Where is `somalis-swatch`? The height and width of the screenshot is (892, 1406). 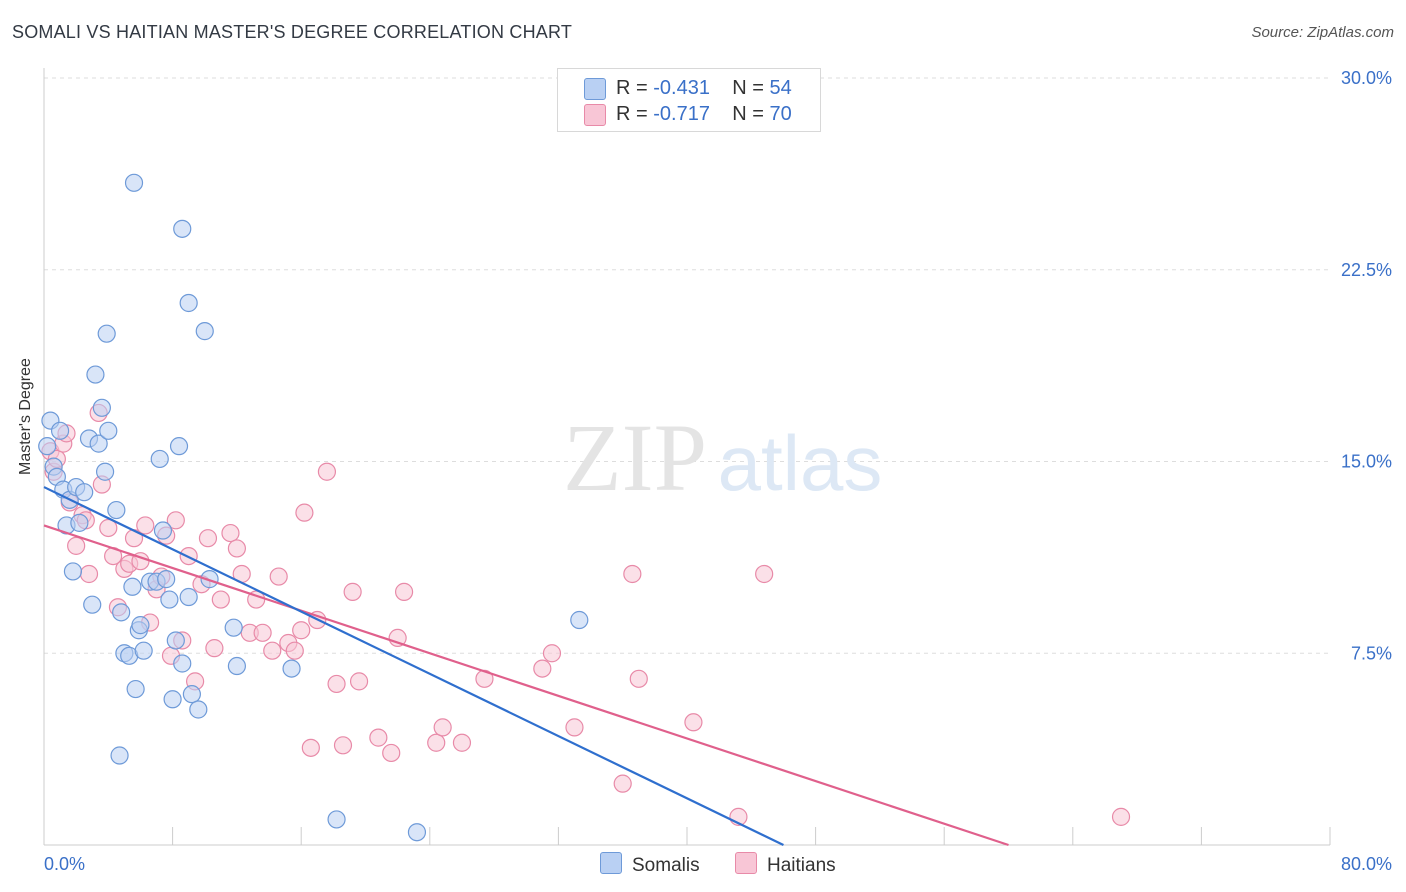 somalis-swatch is located at coordinates (595, 89).